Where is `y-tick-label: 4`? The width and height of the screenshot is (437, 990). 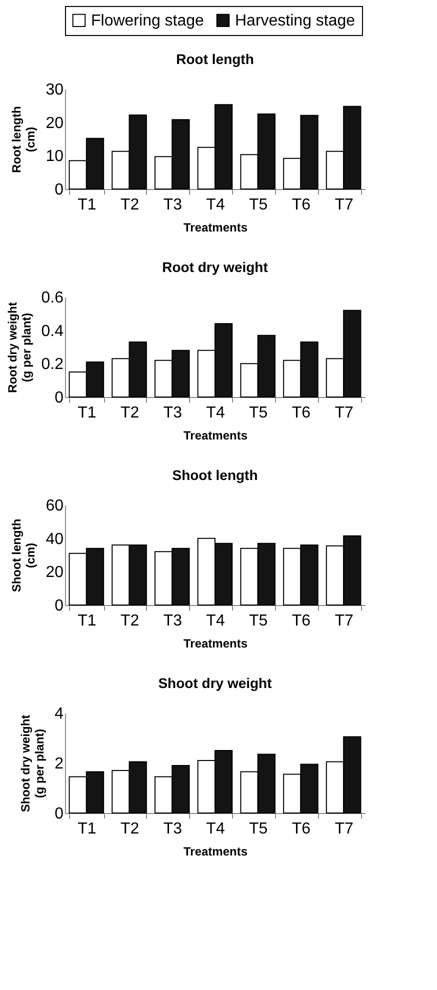
y-tick-label: 4 is located at coordinates (59, 714).